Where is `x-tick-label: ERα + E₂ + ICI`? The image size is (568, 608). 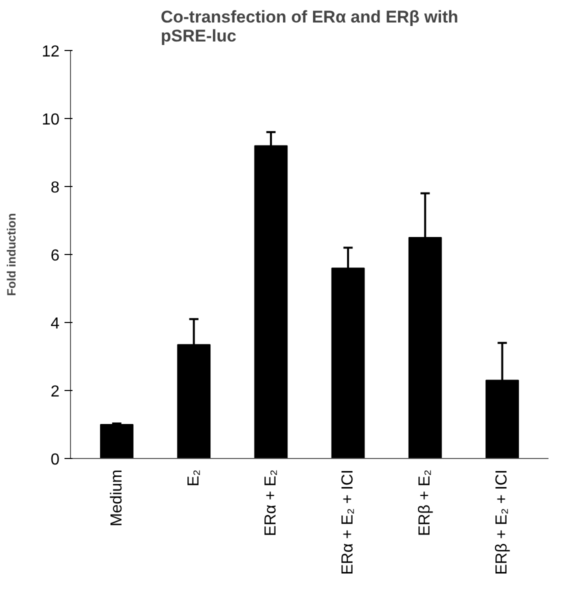
x-tick-label: ERα + E₂ + ICI is located at coordinates (348, 522).